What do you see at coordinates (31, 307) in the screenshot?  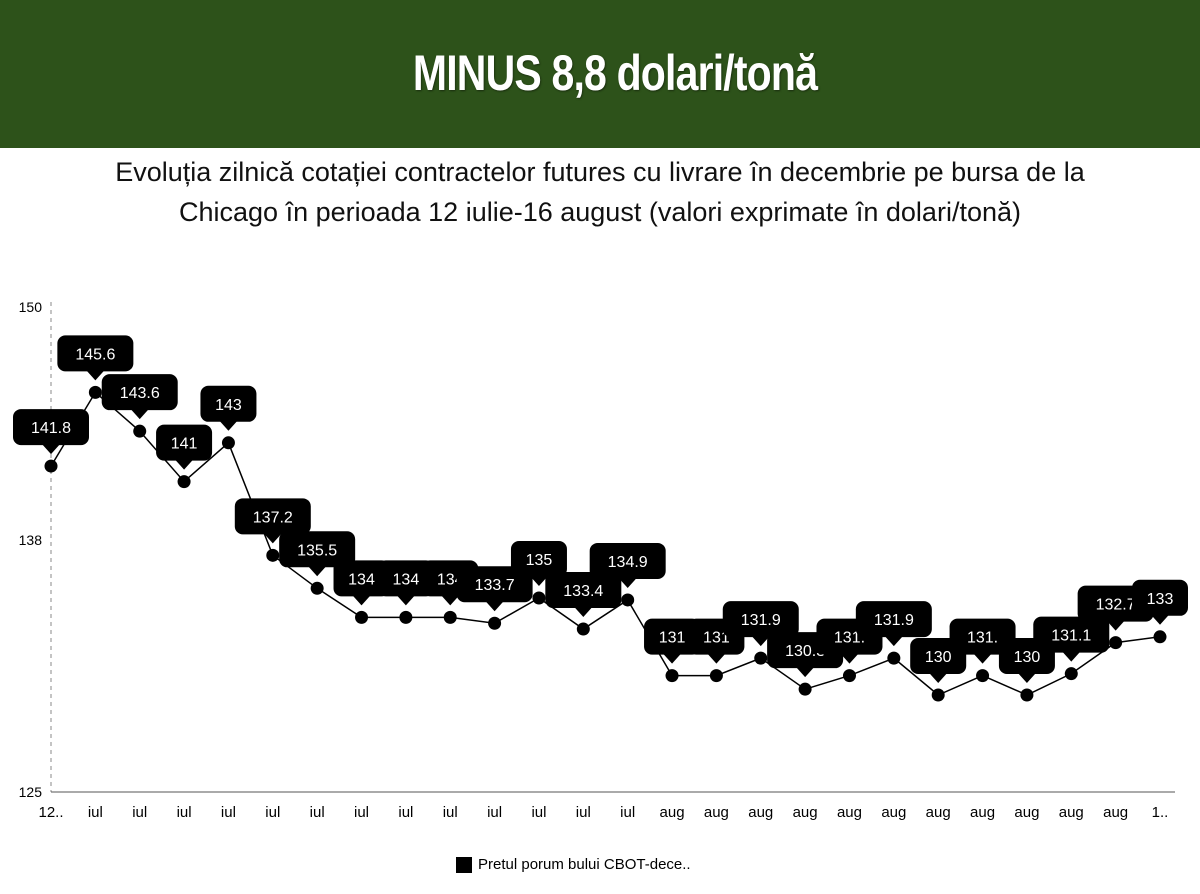 I see `y-tick-label: 150` at bounding box center [31, 307].